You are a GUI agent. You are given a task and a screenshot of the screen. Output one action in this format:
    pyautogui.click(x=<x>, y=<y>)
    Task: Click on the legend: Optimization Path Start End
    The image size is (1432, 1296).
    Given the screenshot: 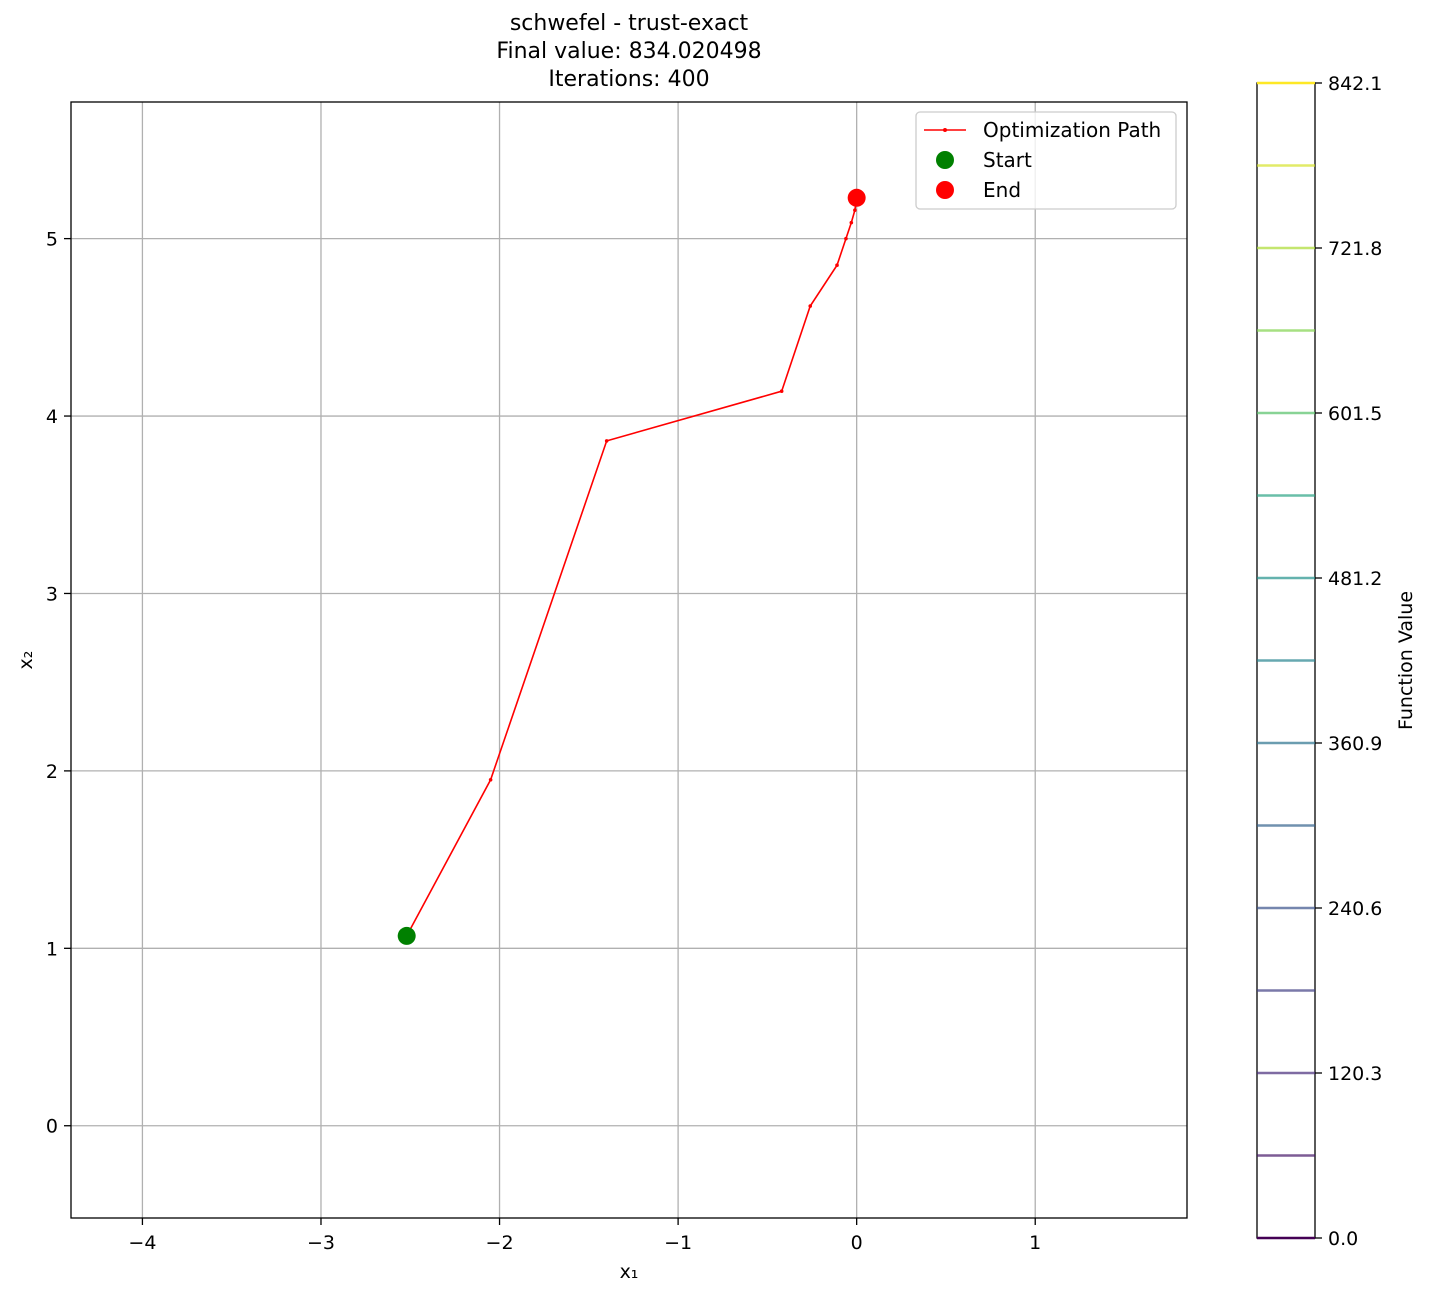 What is the action you would take?
    pyautogui.click(x=1046, y=160)
    